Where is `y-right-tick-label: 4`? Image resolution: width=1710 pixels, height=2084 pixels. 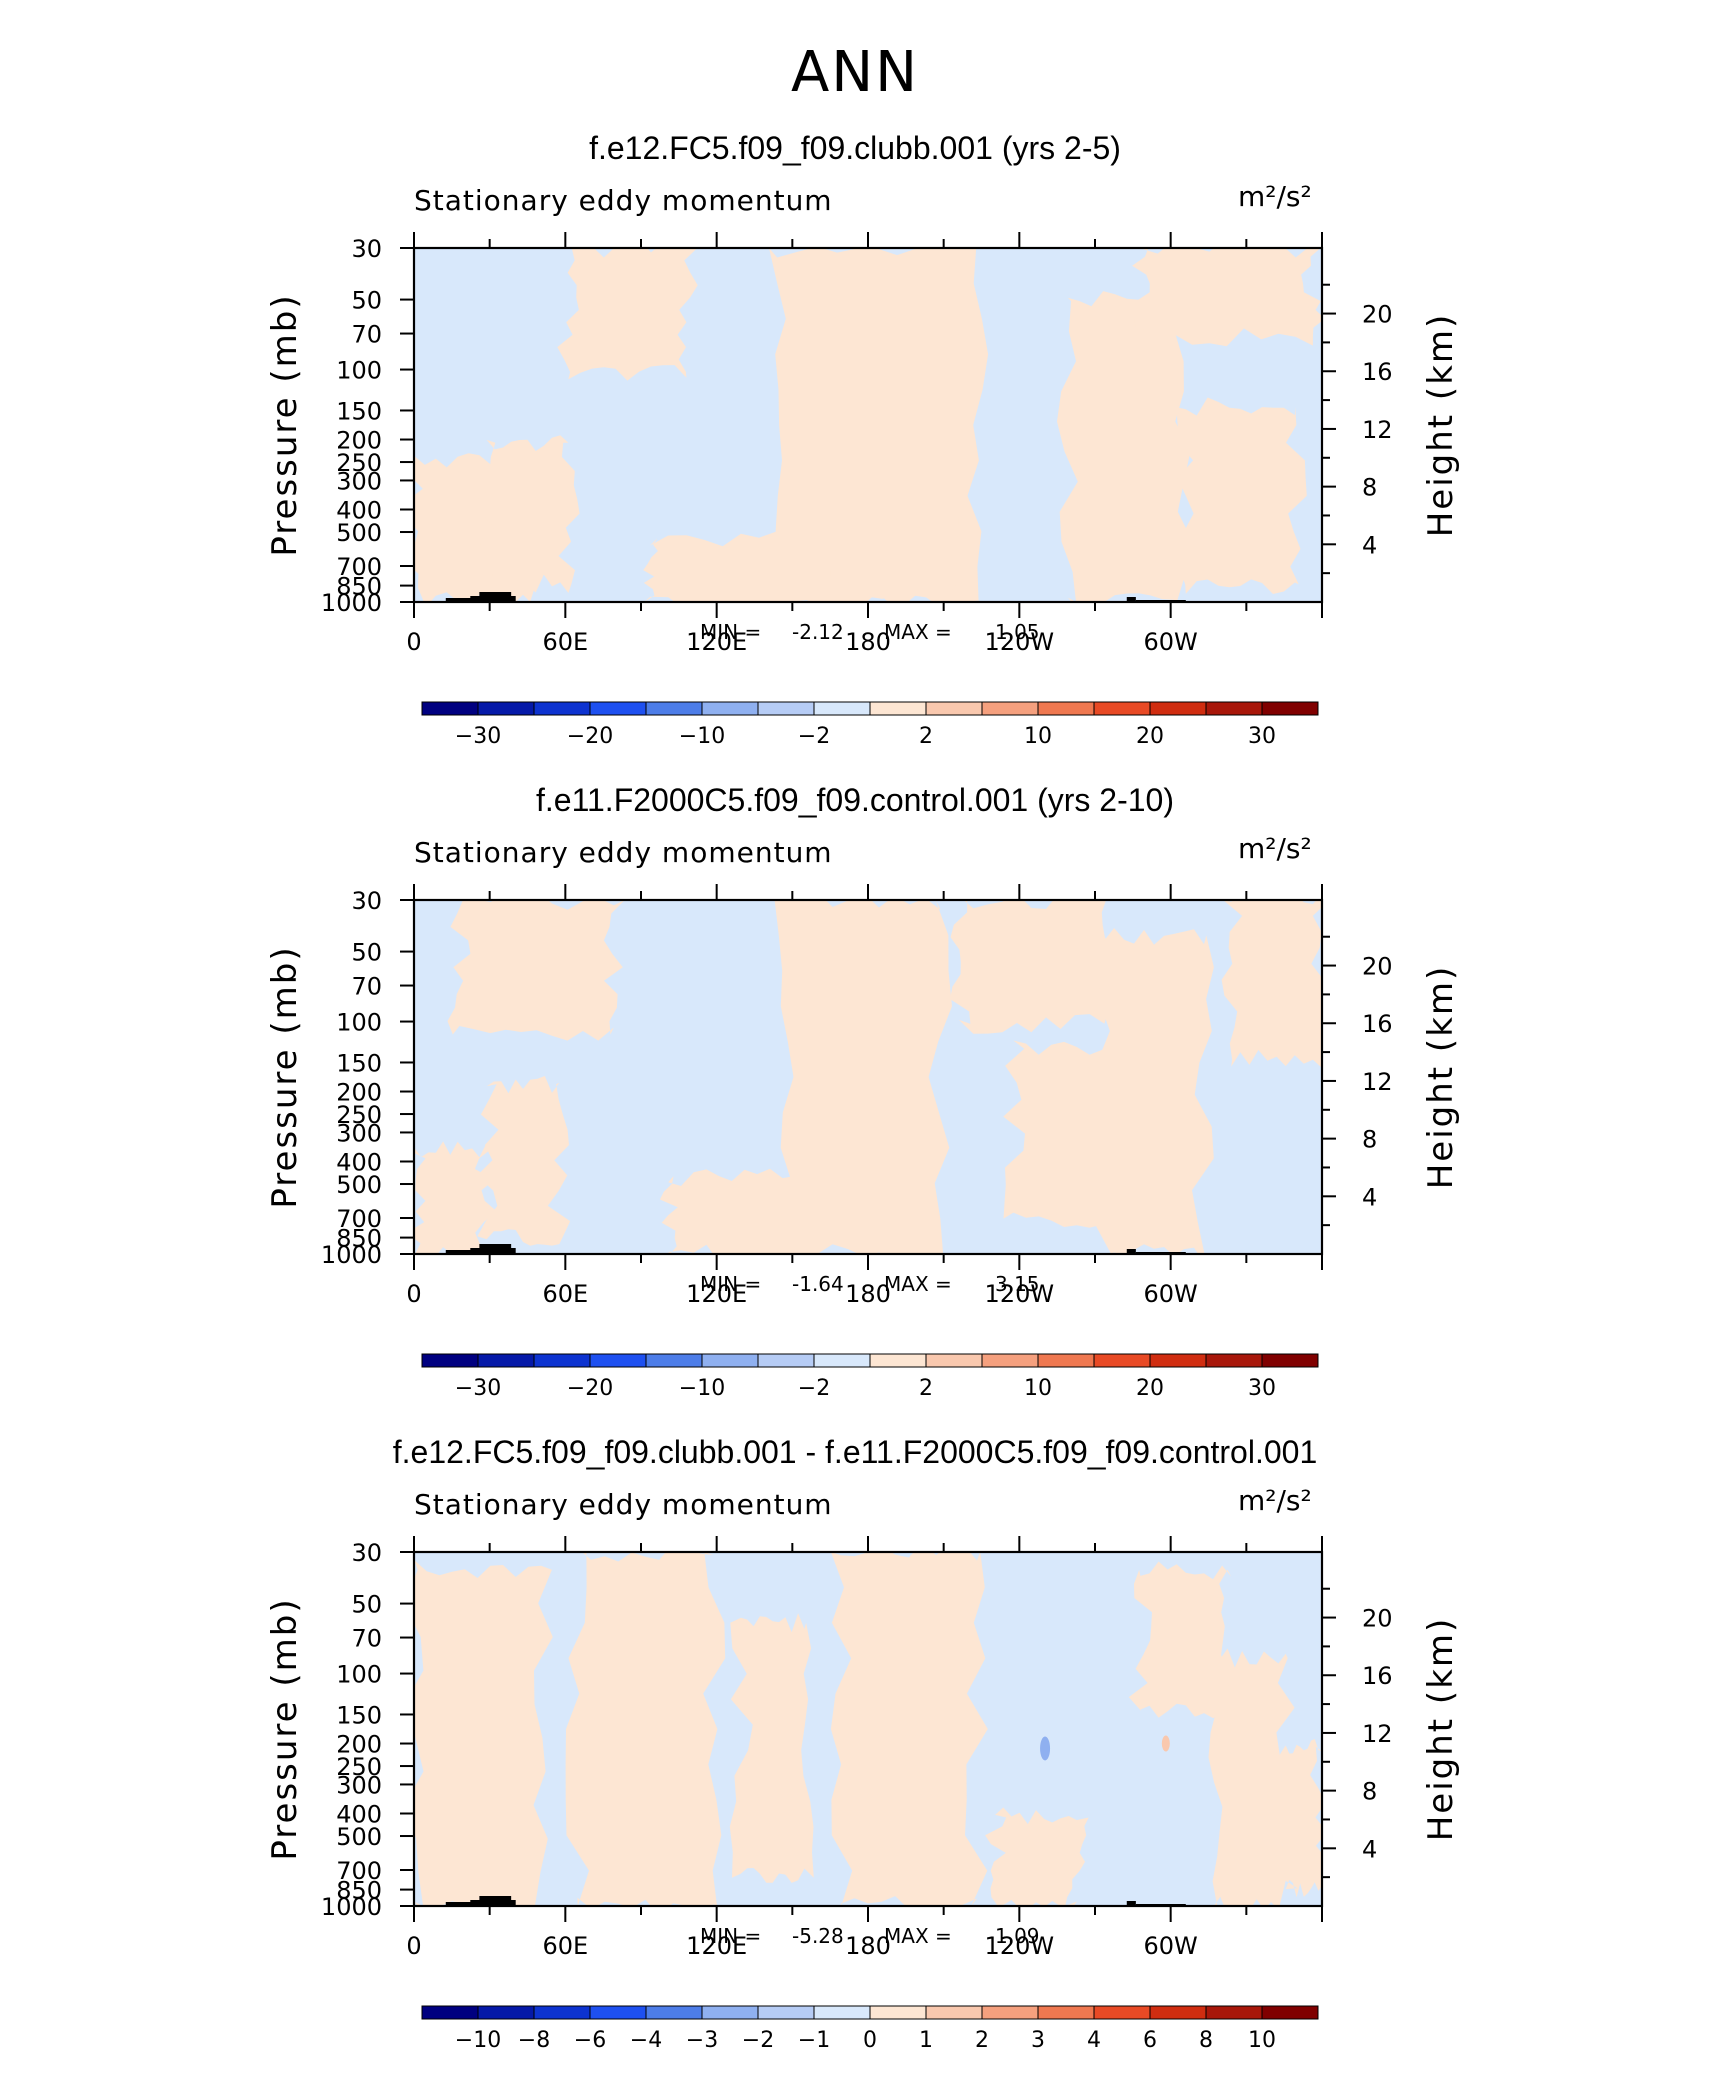
y-right-tick-label: 4 is located at coordinates (1369, 545).